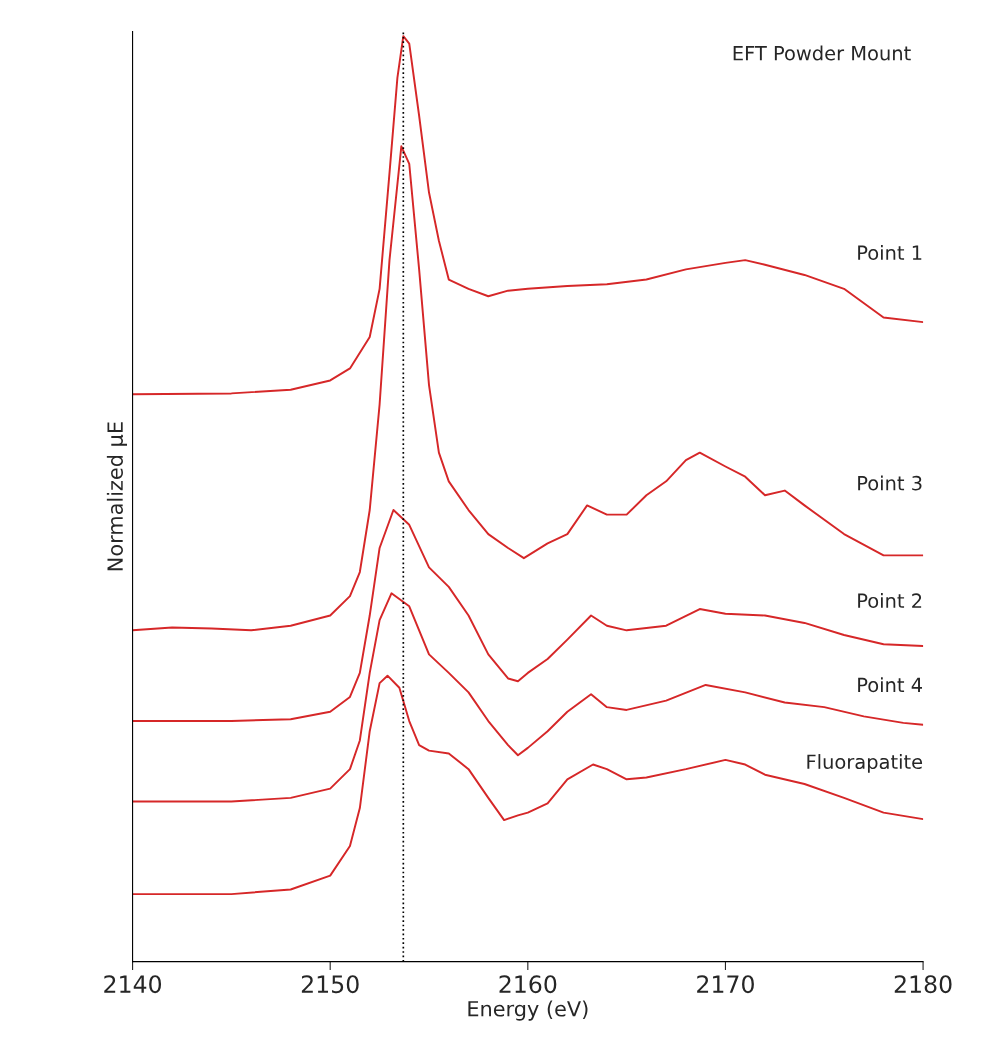  I want to click on annotation: EFT Powder Mount, so click(822, 53).